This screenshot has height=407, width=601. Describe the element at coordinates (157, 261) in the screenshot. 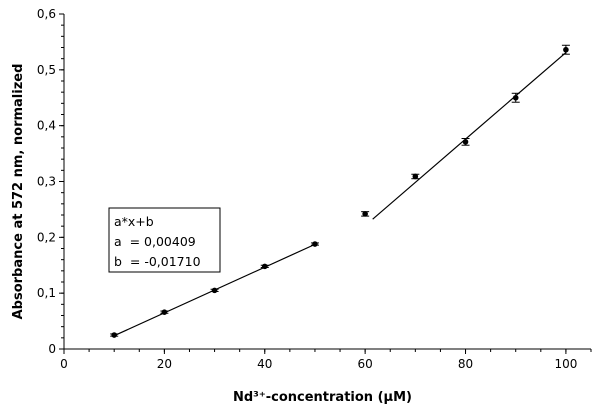

I see `annotation-line: b = -0,01710` at that location.